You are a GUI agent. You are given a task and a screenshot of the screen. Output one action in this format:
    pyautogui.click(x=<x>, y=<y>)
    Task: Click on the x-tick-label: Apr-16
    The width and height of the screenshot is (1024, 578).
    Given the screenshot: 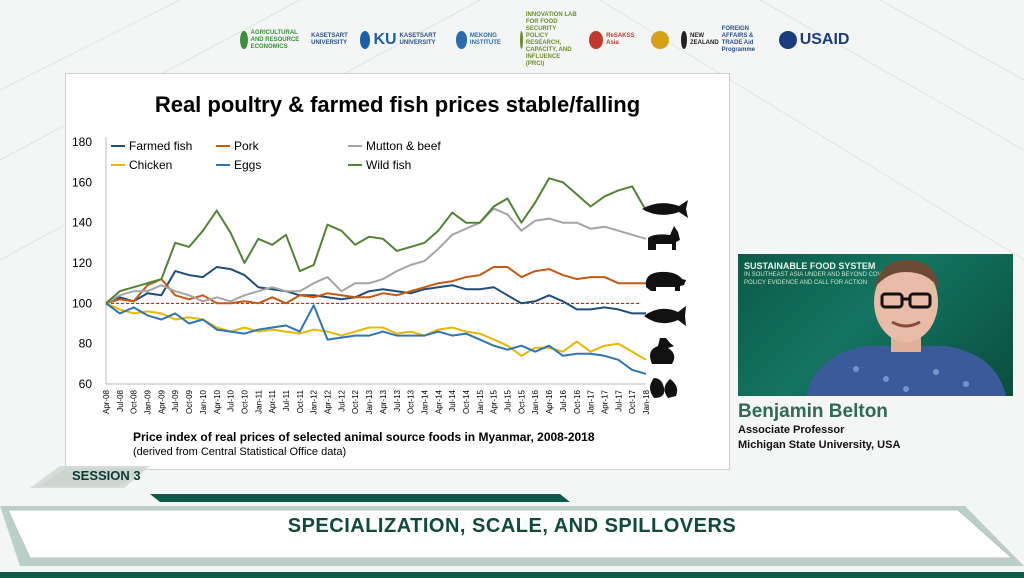 What is the action you would take?
    pyautogui.click(x=549, y=401)
    